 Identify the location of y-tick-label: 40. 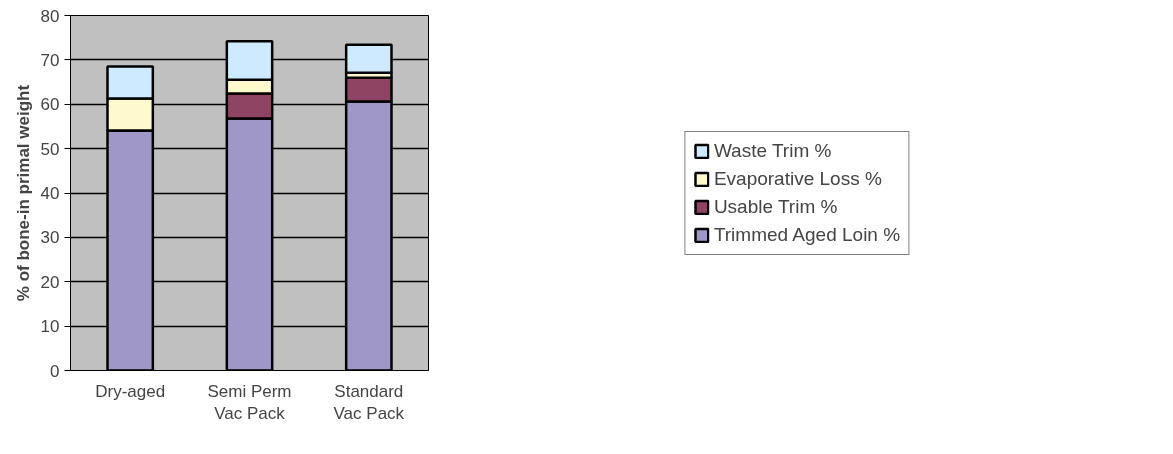
(50, 193).